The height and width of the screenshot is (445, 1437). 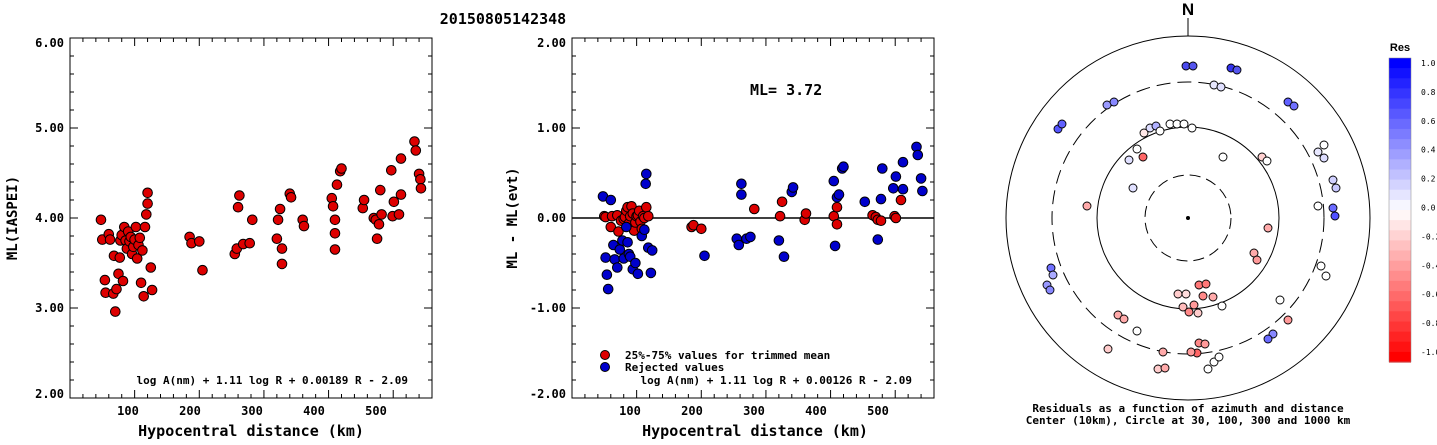 I want to click on colorbar-tick-label: 0.0, so click(x=1428, y=208).